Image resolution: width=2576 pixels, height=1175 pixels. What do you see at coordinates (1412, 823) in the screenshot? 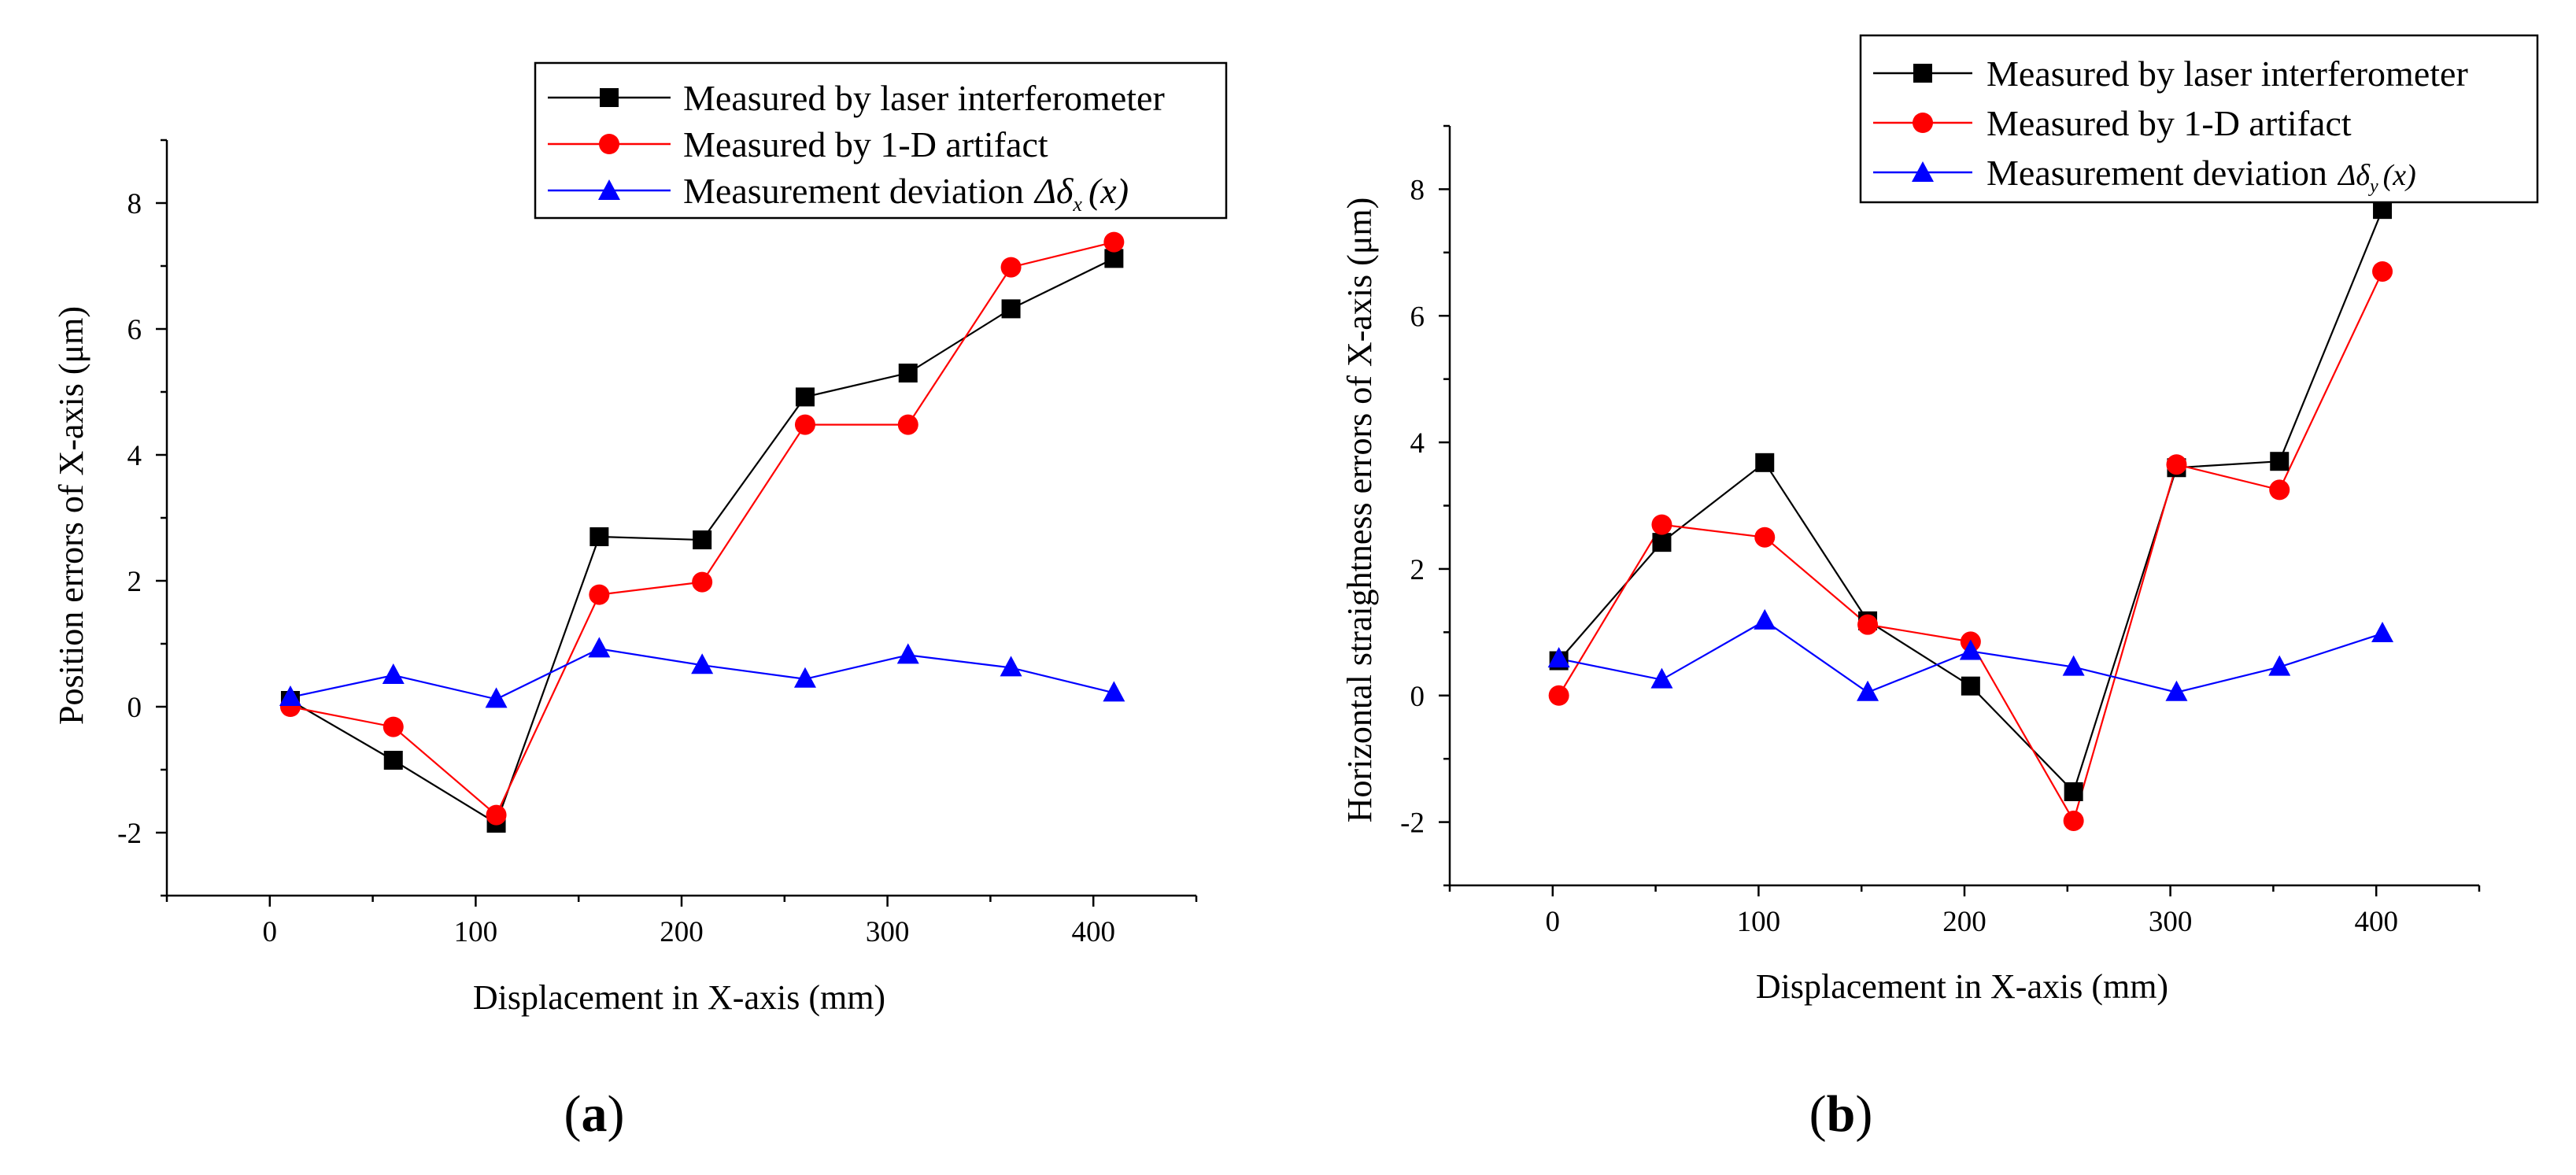
I see `y-tick-label-panel-b: -2` at bounding box center [1412, 823].